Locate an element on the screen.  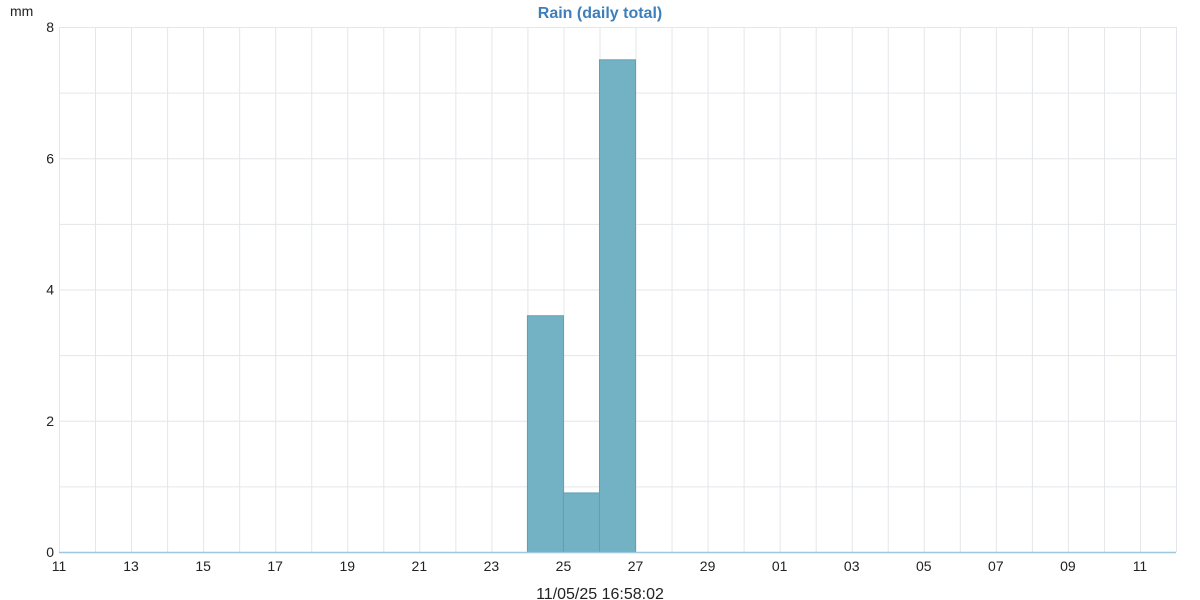
x-tick-label: 25 is located at coordinates (564, 566).